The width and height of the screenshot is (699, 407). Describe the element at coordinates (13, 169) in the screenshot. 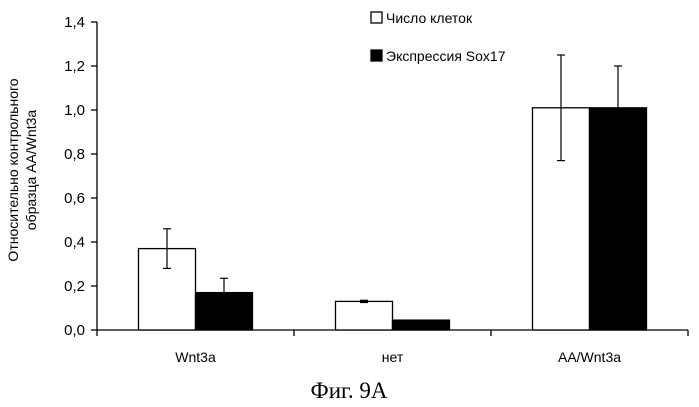

I see `y-axis-title-line: Относительно контрольного` at that location.